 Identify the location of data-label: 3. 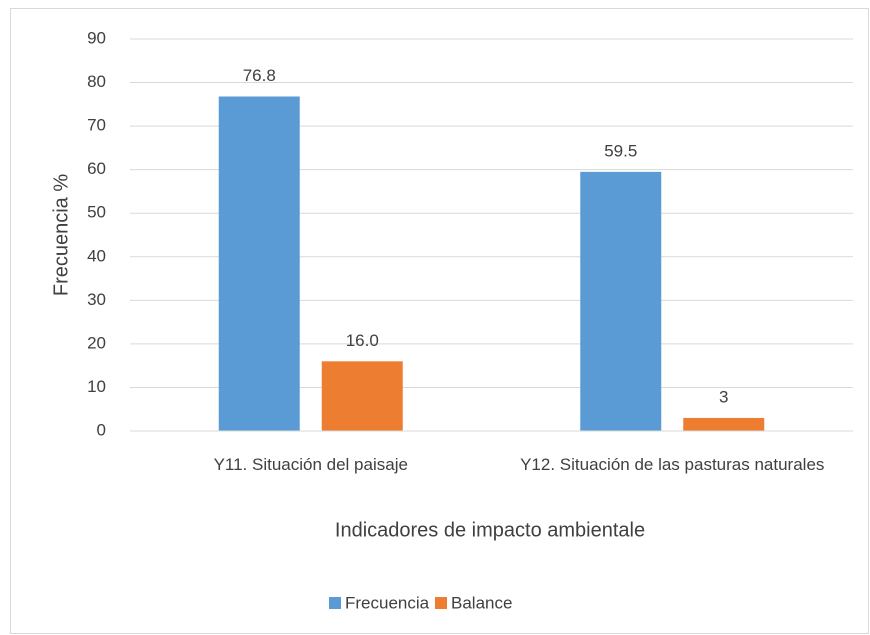
(723, 396).